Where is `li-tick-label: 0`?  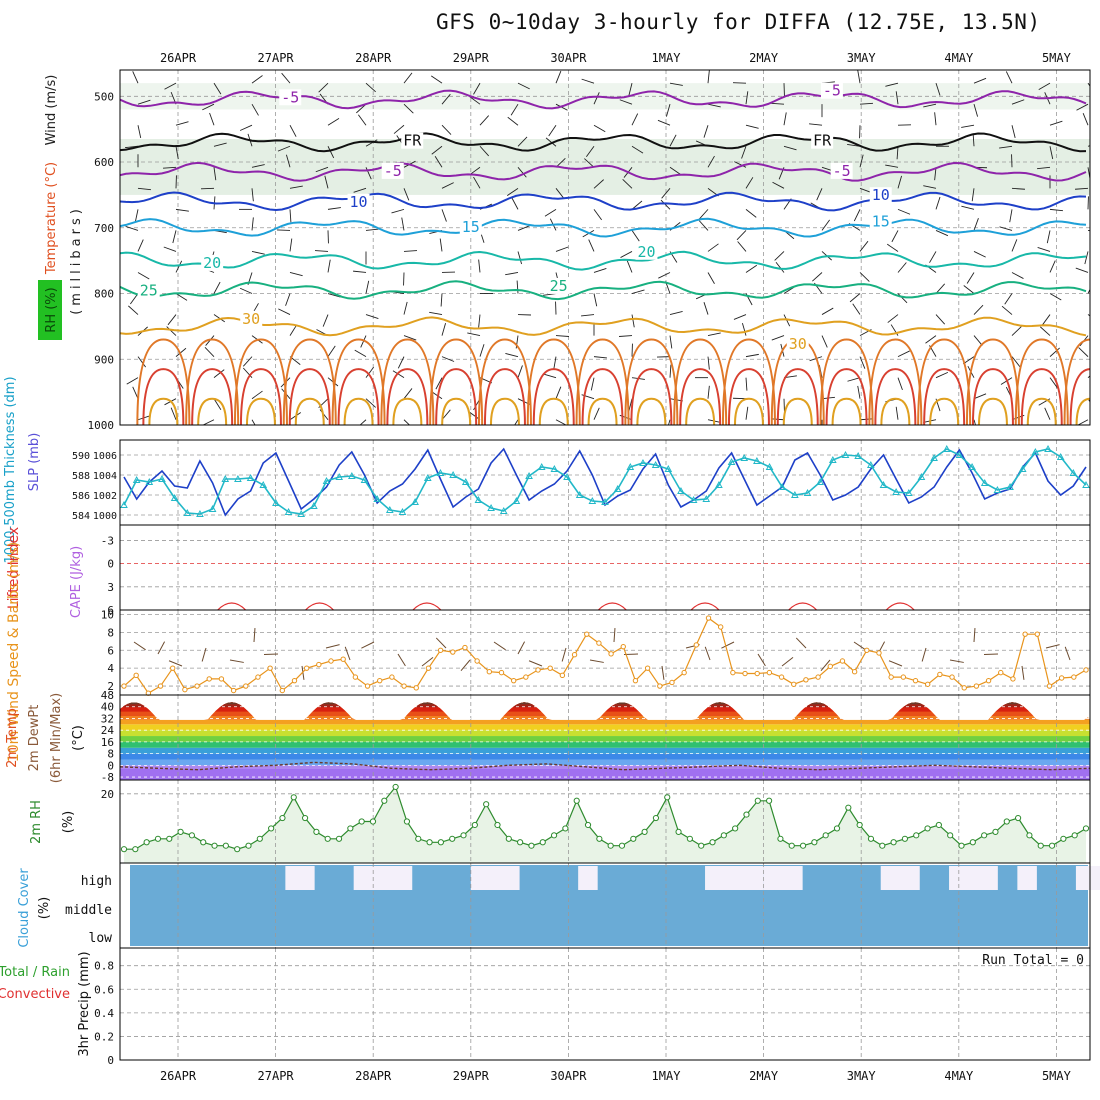
li-tick-label: 0 is located at coordinates (110, 564).